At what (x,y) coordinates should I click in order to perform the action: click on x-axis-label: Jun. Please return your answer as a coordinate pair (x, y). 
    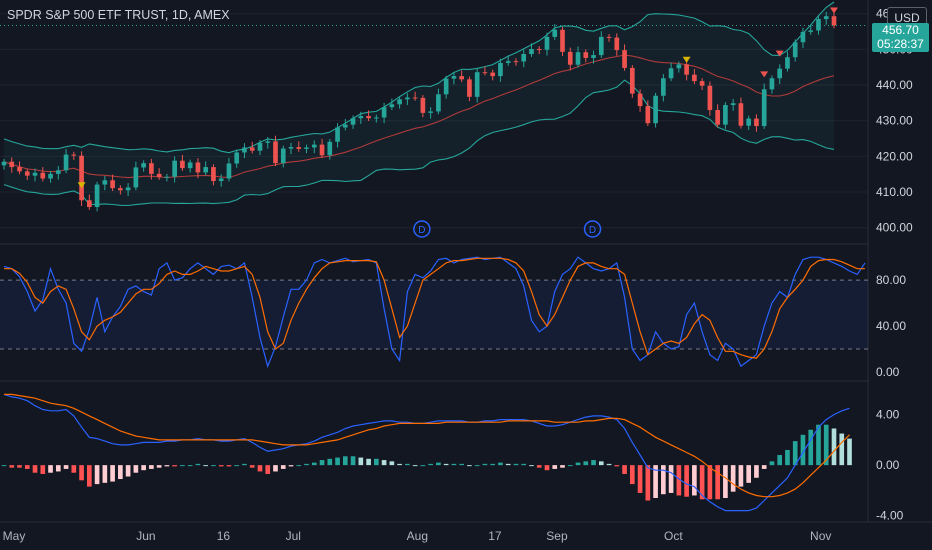
    Looking at the image, I should click on (145, 536).